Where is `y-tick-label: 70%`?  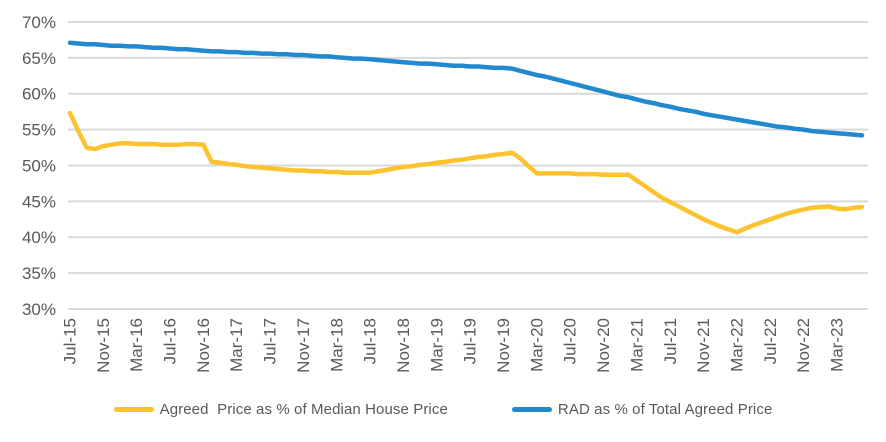
y-tick-label: 70% is located at coordinates (39, 22).